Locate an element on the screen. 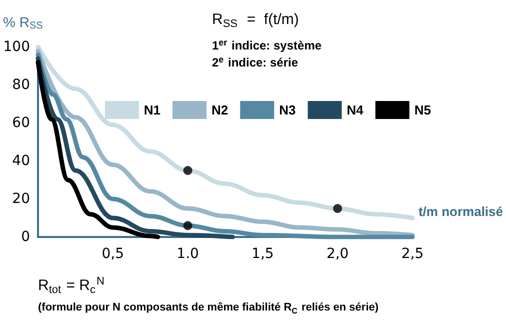 The width and height of the screenshot is (506, 327). line-series is located at coordinates (98, 150).